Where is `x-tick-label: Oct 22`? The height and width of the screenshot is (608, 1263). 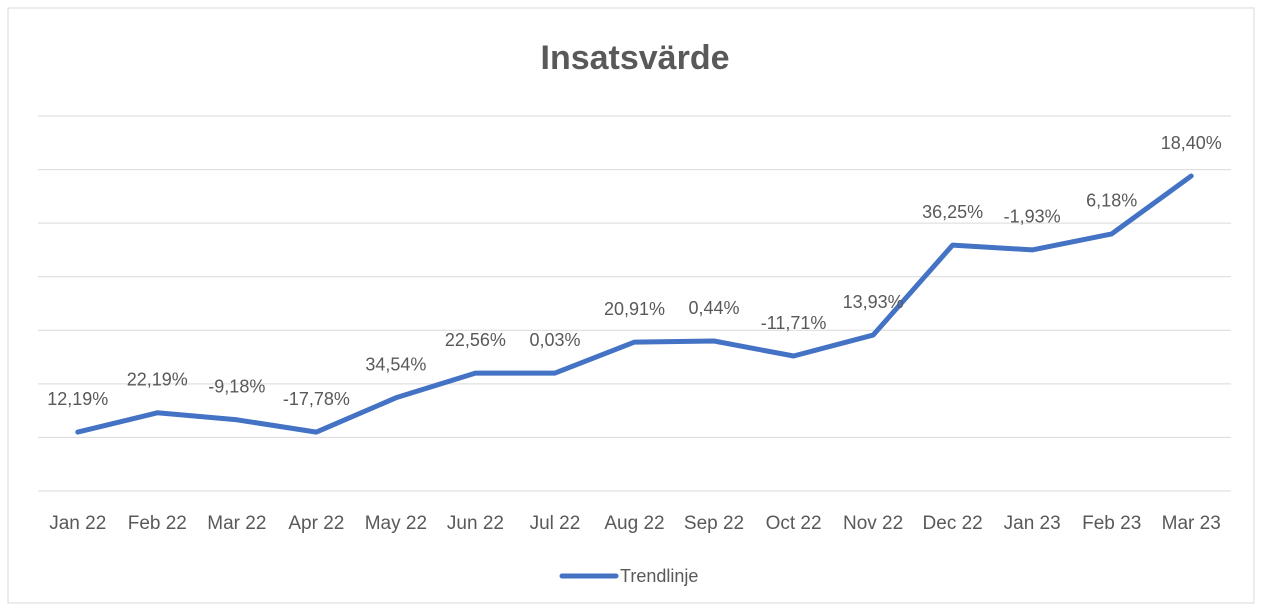 x-tick-label: Oct 22 is located at coordinates (794, 523).